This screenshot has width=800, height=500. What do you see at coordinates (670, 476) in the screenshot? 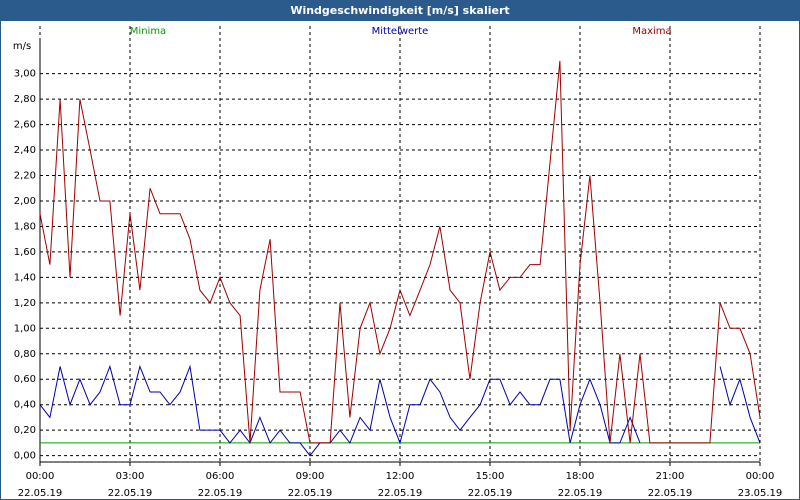
I see `x-tick-label: 21:00` at bounding box center [670, 476].